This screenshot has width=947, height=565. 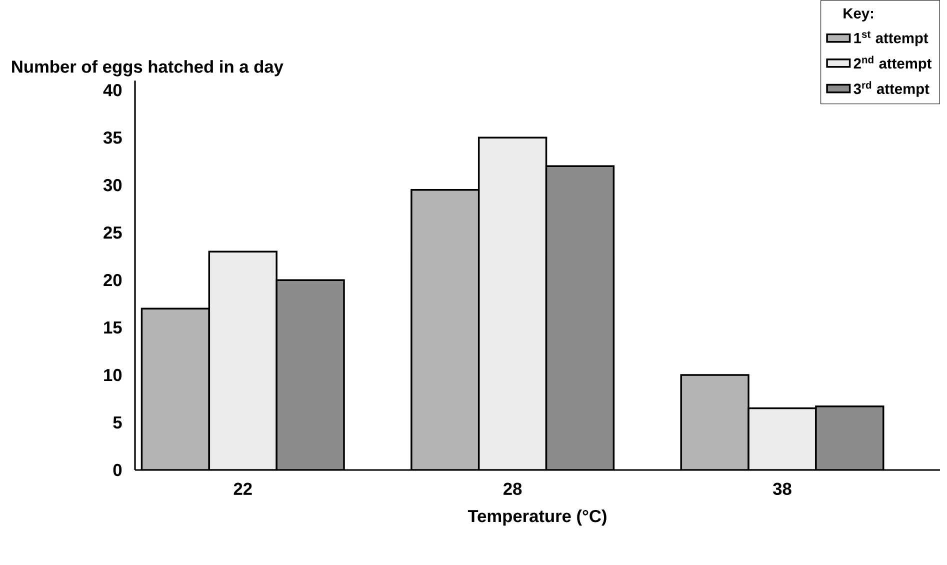 What do you see at coordinates (113, 232) in the screenshot?
I see `y-tick-label: 25` at bounding box center [113, 232].